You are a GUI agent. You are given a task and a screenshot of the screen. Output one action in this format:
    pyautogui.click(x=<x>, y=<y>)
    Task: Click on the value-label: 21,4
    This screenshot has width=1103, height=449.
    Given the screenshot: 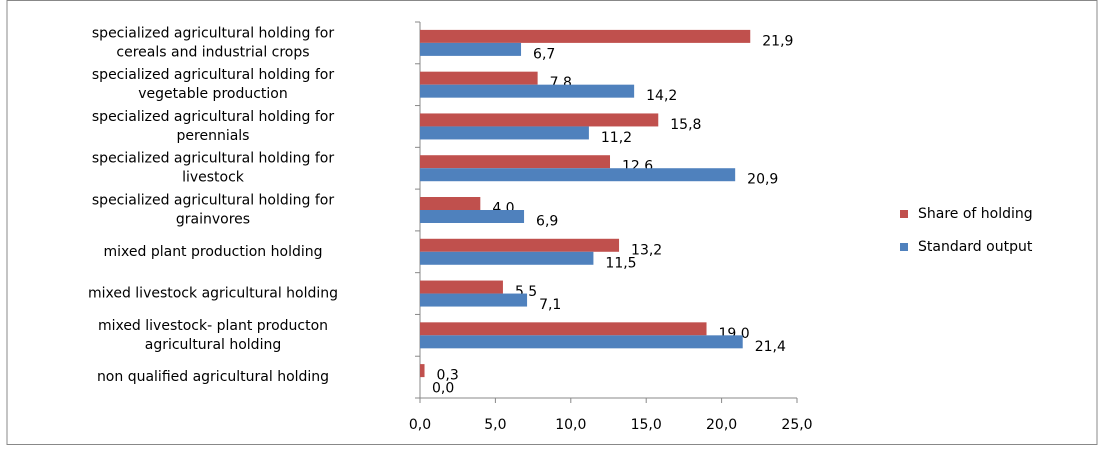 What is the action you would take?
    pyautogui.click(x=770, y=347)
    